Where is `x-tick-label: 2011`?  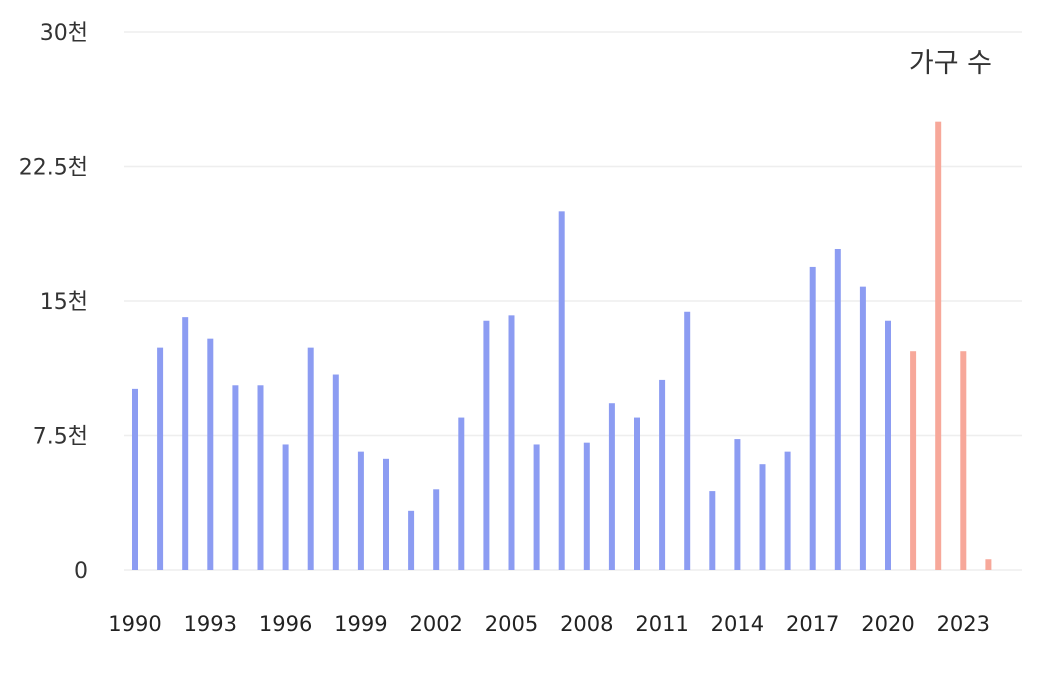
x-tick-label: 2011 is located at coordinates (661, 624).